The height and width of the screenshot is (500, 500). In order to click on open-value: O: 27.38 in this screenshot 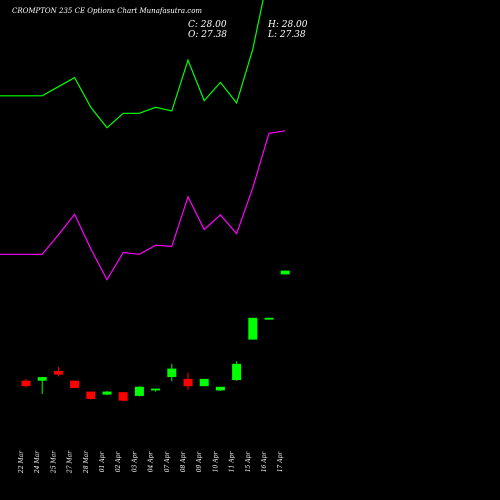, I will do `click(207, 35)`.